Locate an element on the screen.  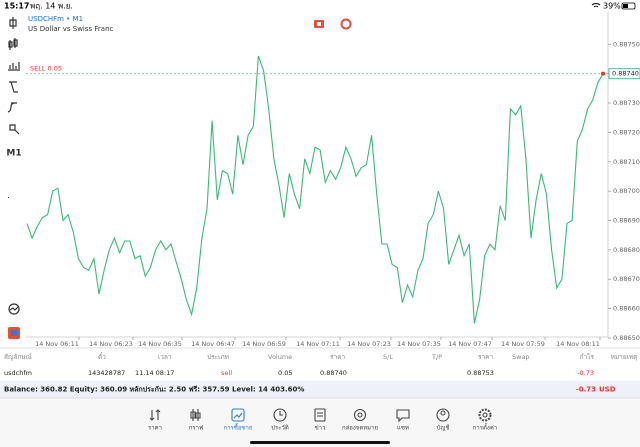
settings-inner is located at coordinates (485, 415).